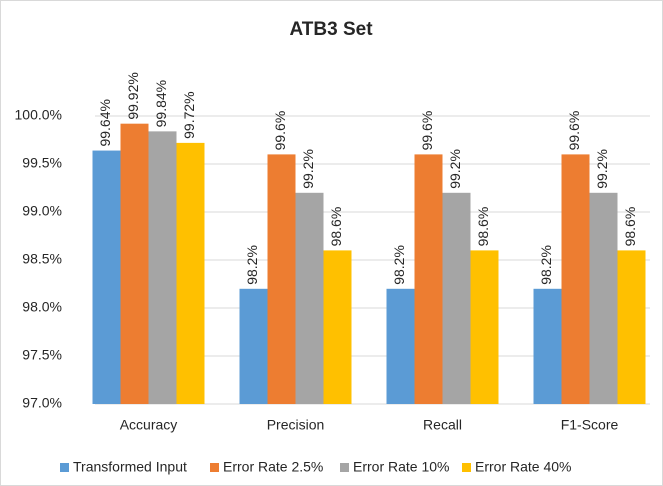 This screenshot has width=663, height=486. What do you see at coordinates (42, 259) in the screenshot?
I see `y-tick-label: 98.5%` at bounding box center [42, 259].